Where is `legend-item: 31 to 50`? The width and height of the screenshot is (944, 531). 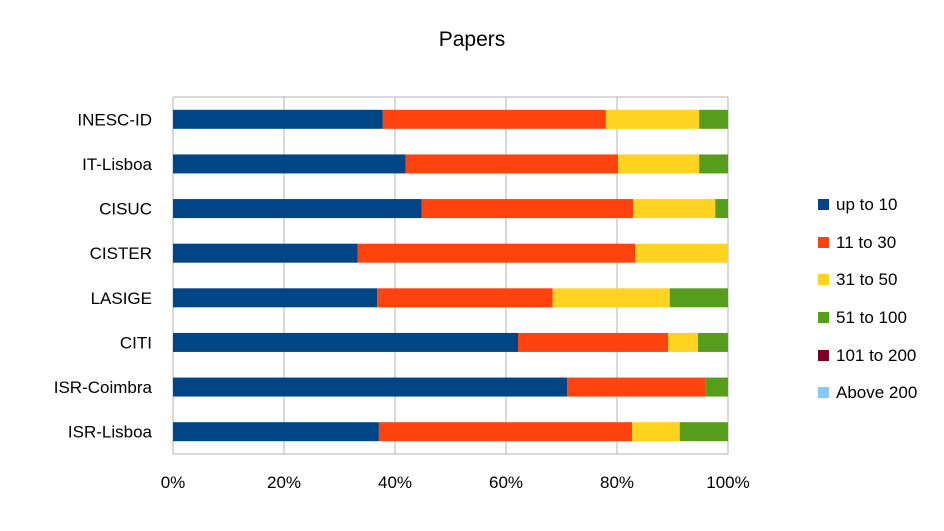 legend-item: 31 to 50 is located at coordinates (867, 280).